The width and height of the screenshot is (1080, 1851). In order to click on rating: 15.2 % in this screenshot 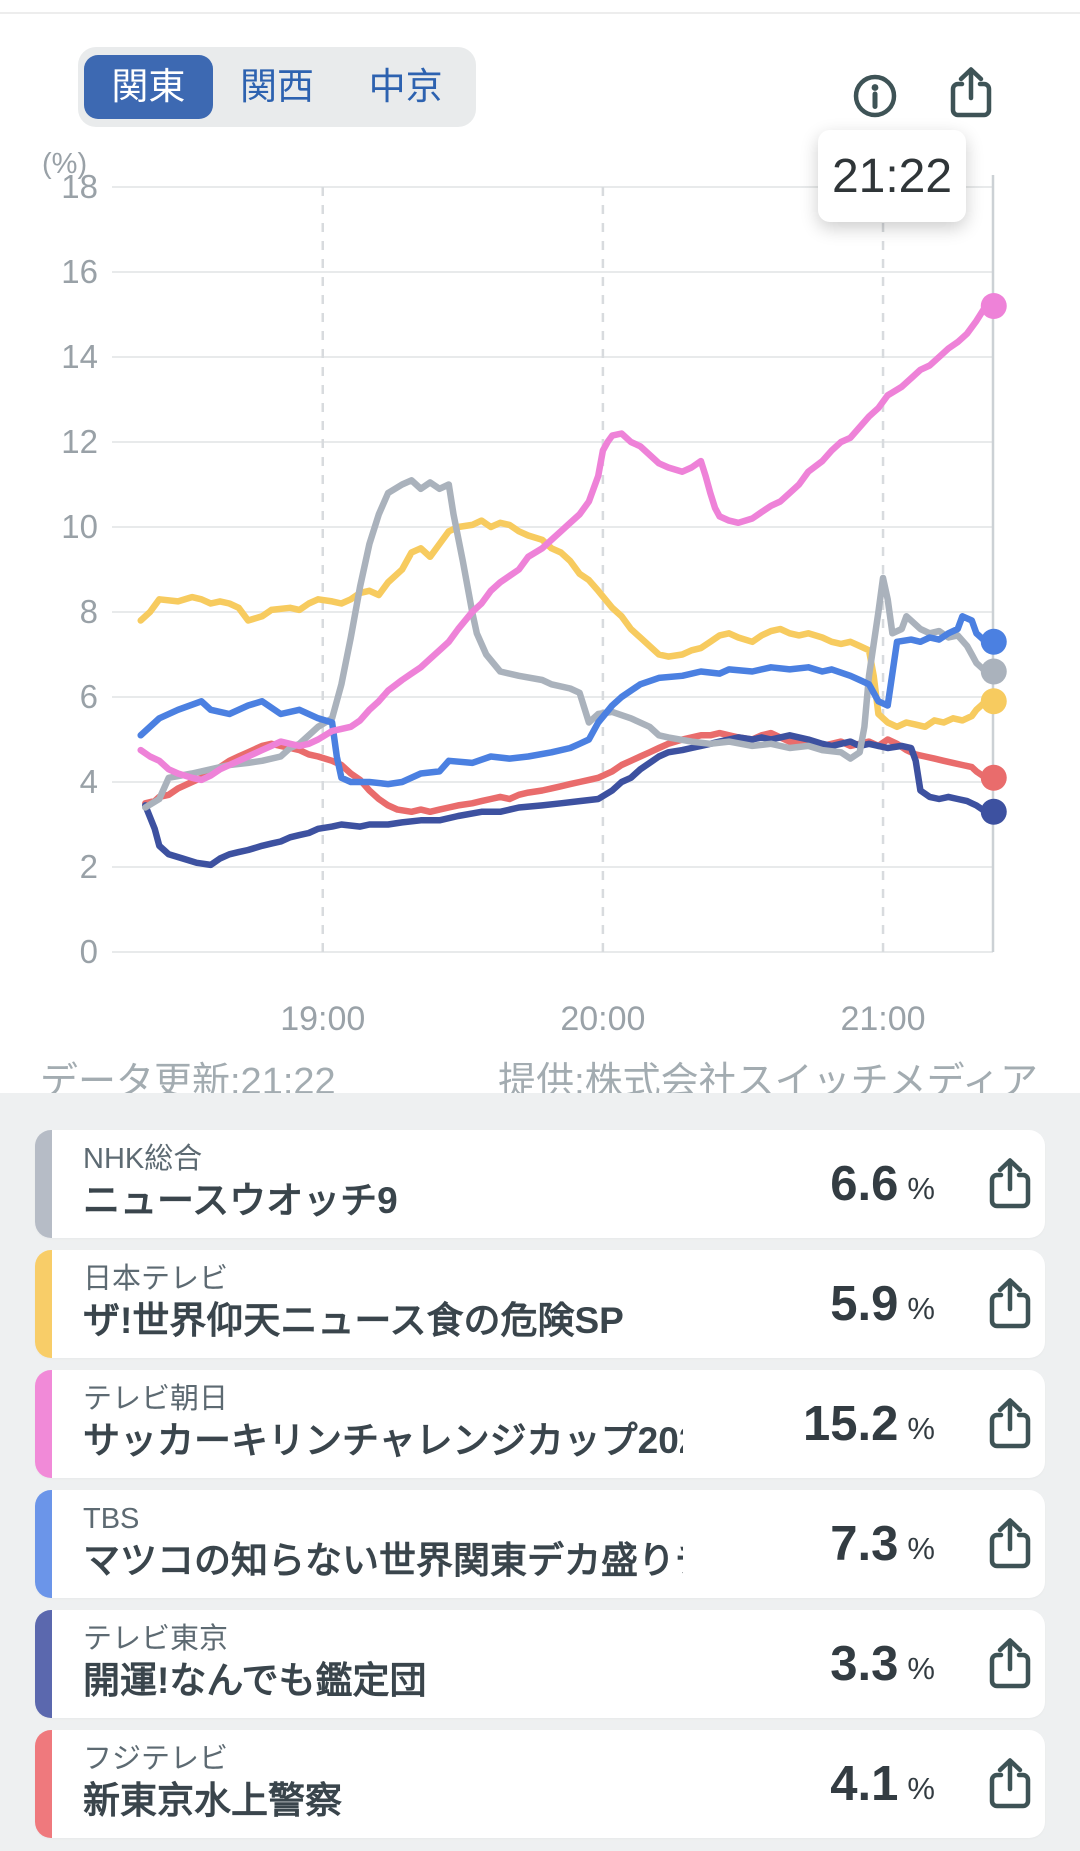, I will do `click(869, 1424)`.